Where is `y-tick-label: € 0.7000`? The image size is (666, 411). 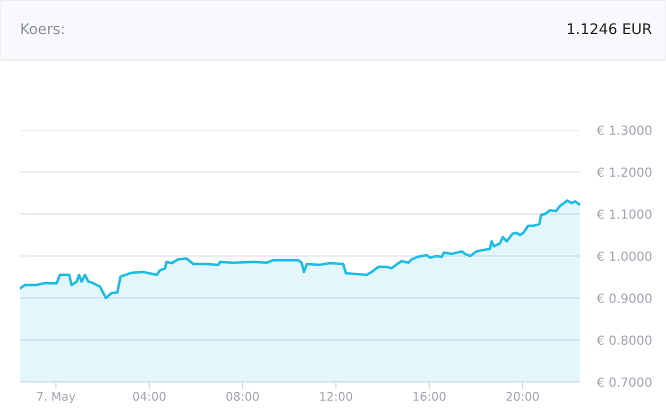
y-tick-label: € 0.7000 is located at coordinates (624, 382).